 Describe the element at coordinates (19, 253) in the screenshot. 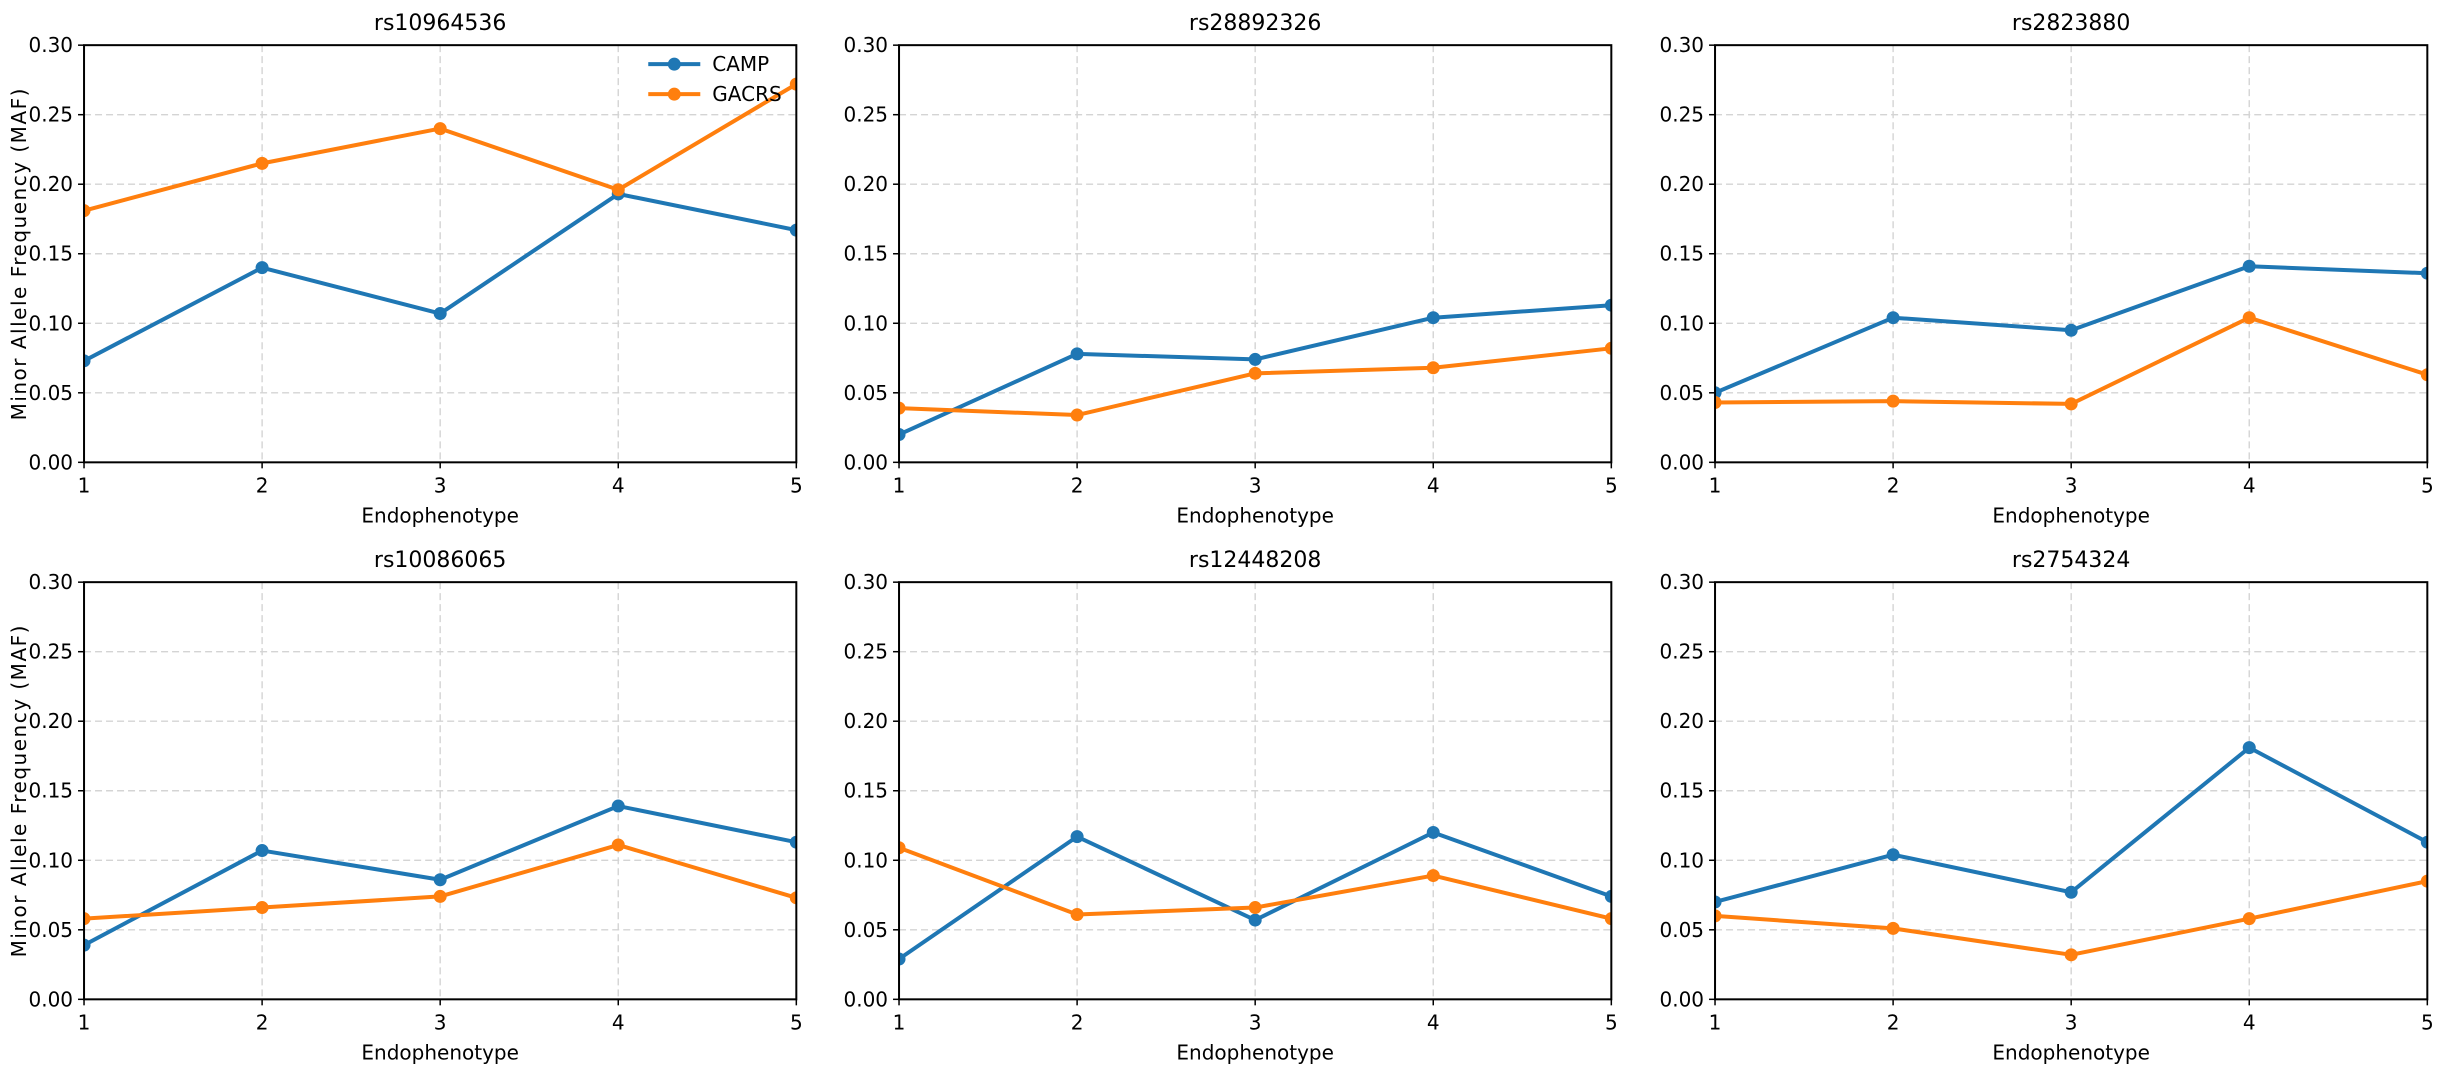

I see `y-axis-label: Minor Allele Frequency (MAF)` at that location.